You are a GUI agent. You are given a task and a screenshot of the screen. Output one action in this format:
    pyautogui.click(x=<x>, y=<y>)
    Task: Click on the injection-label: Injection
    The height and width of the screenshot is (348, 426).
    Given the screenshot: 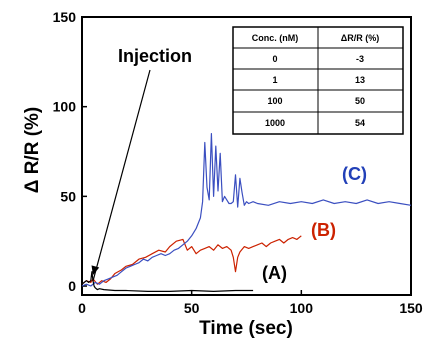 What is the action you would take?
    pyautogui.click(x=155, y=56)
    